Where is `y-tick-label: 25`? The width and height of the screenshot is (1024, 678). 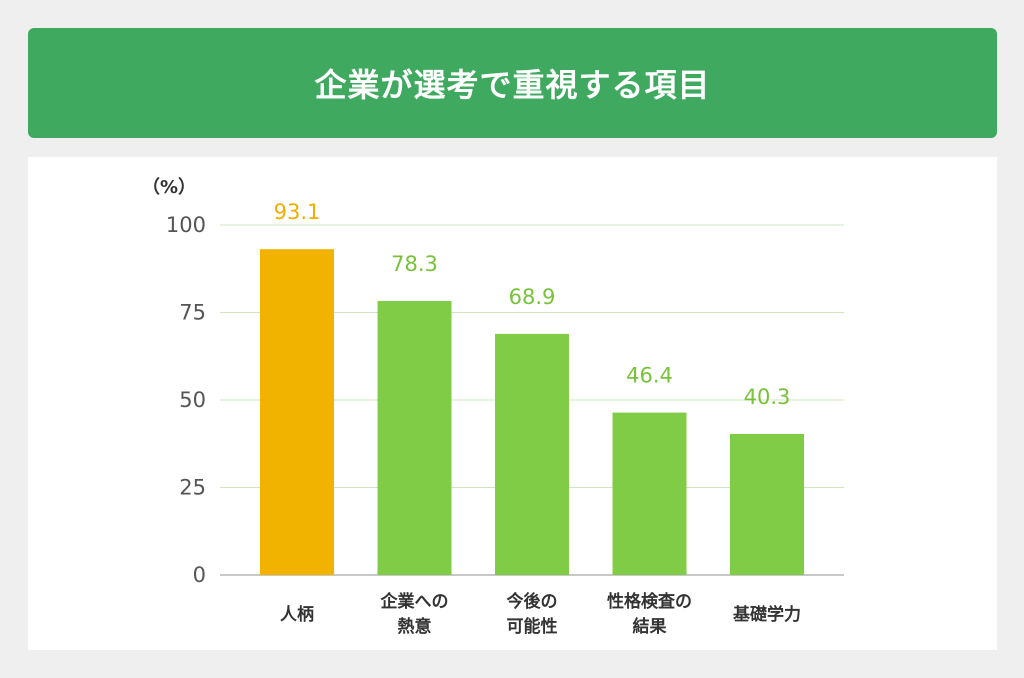 y-tick-label: 25 is located at coordinates (192, 488).